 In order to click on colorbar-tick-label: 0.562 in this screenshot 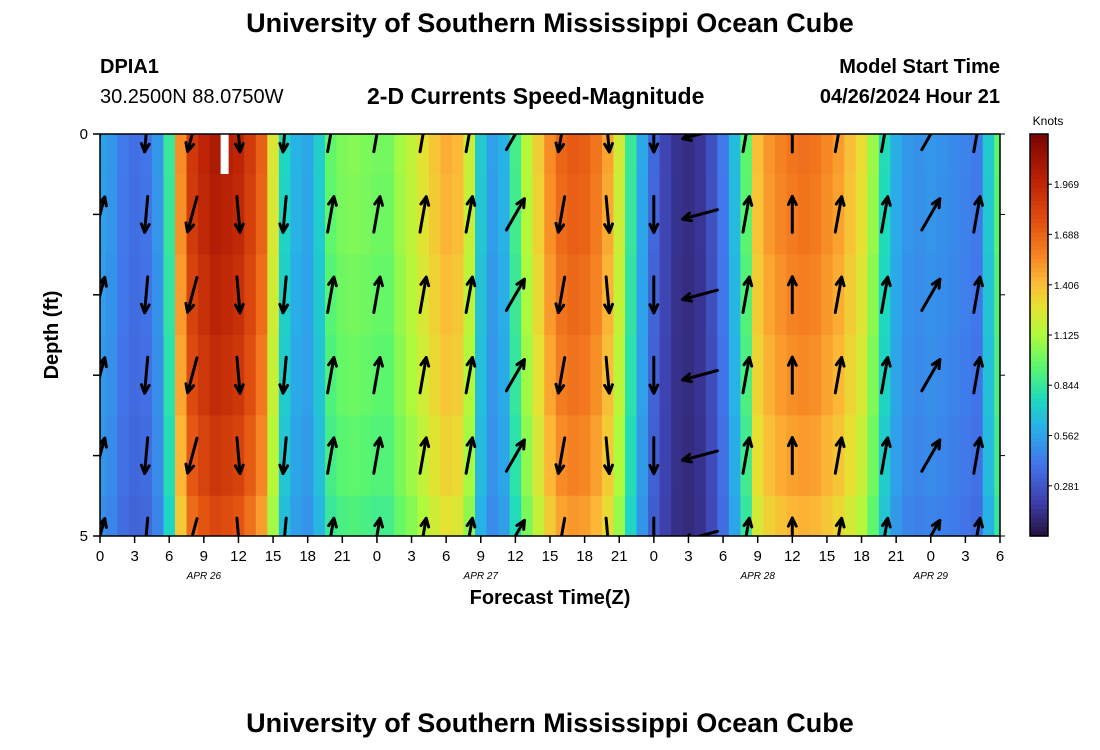, I will do `click(1066, 437)`.